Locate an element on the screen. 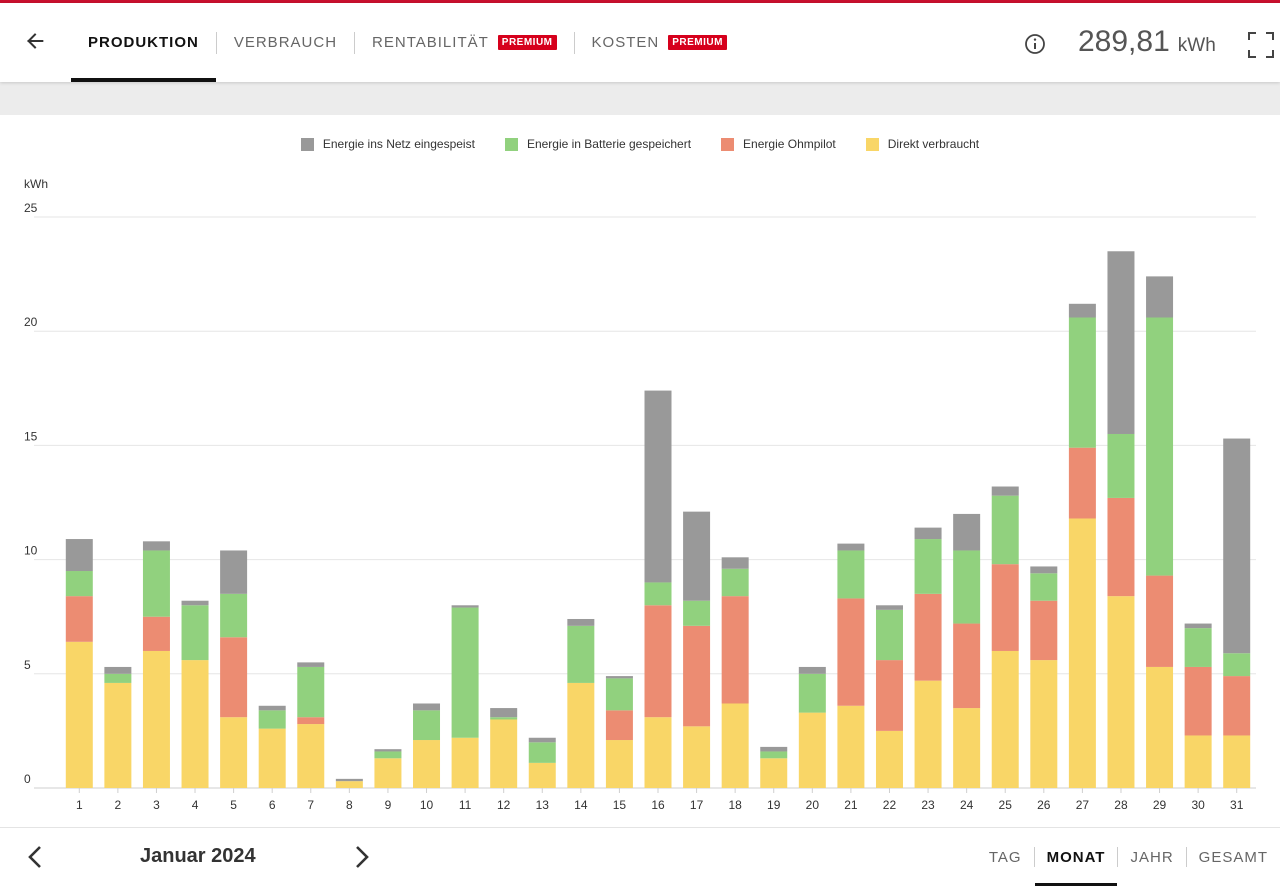 The width and height of the screenshot is (1280, 886). x-tick-label: 31 is located at coordinates (1237, 805).